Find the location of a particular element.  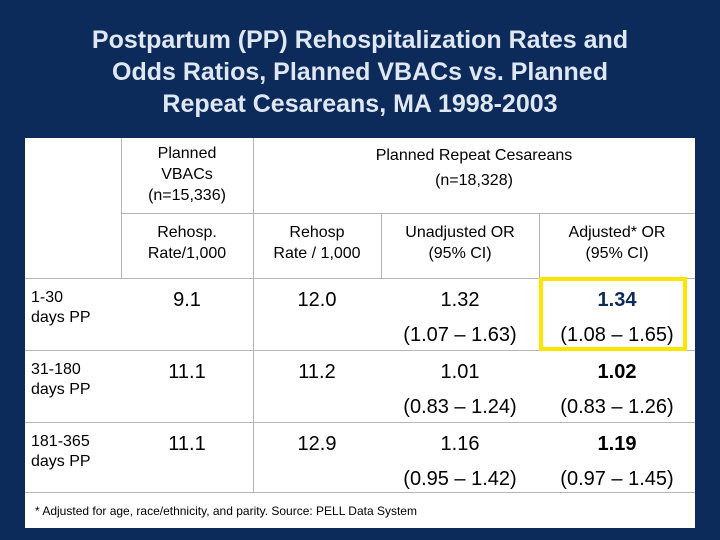

title-line-2: Odds Ratios, Planned VBACs vs. Planned is located at coordinates (360, 72).